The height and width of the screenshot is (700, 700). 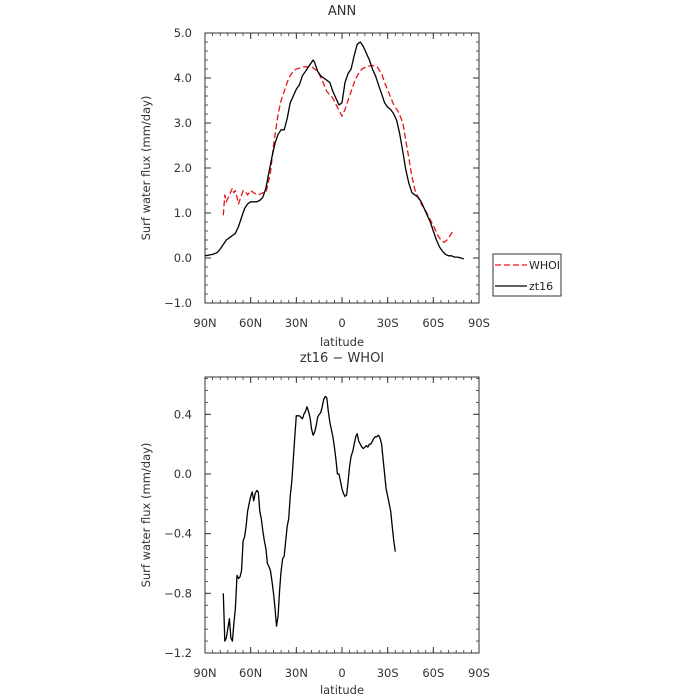 I want to click on y-tick-label: 3.0, so click(x=183, y=123).